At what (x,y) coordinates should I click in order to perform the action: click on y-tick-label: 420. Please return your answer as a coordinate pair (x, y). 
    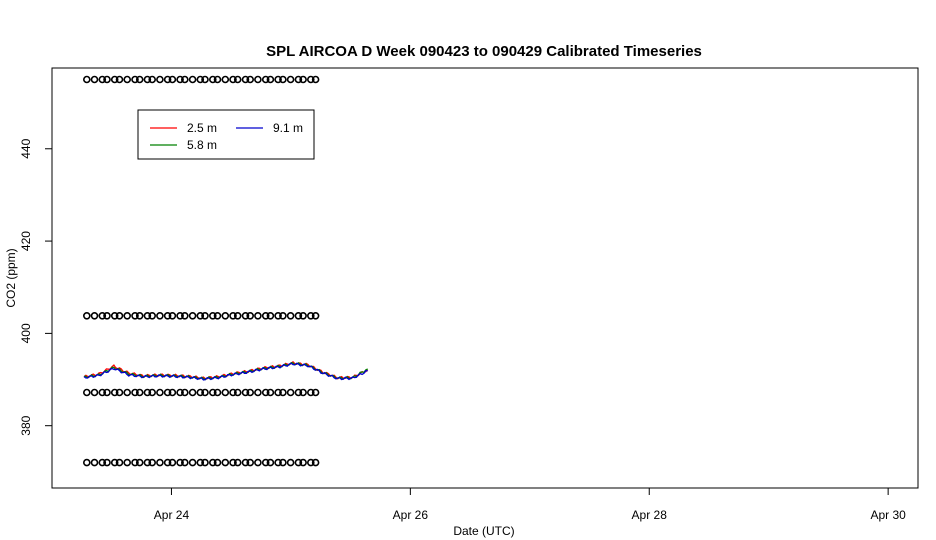
    Looking at the image, I should click on (26, 241).